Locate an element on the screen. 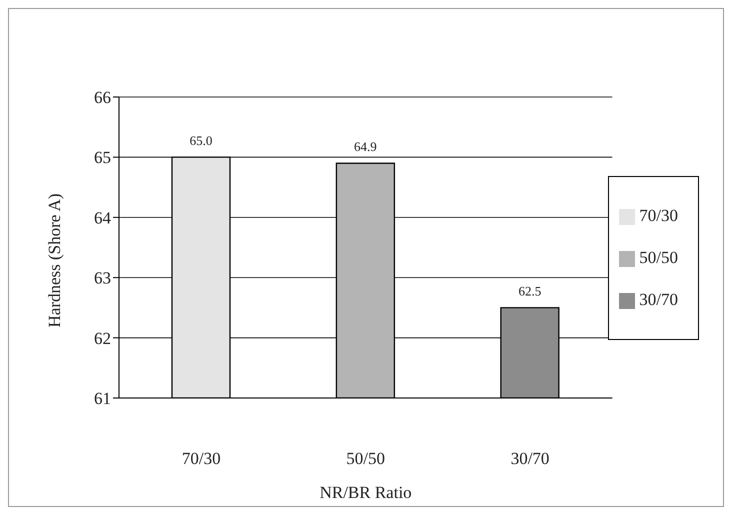 The image size is (732, 515). y-tick-label: 61 is located at coordinates (102, 398).